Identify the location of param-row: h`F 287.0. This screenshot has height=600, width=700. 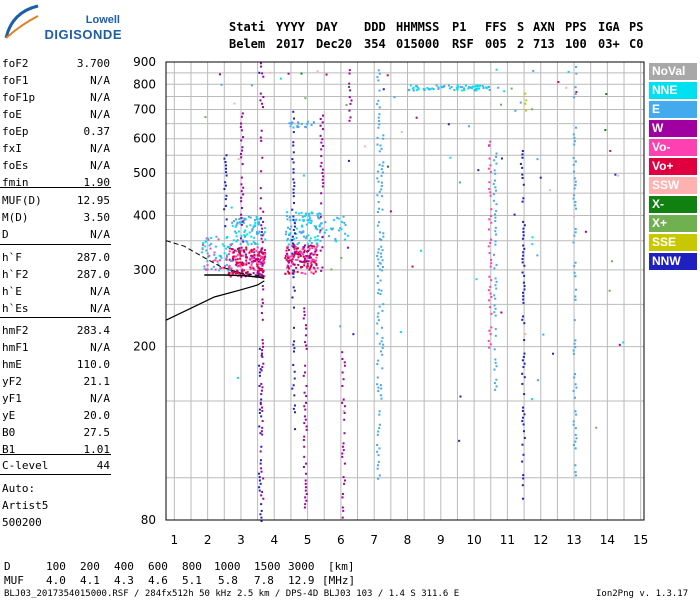
(56, 258).